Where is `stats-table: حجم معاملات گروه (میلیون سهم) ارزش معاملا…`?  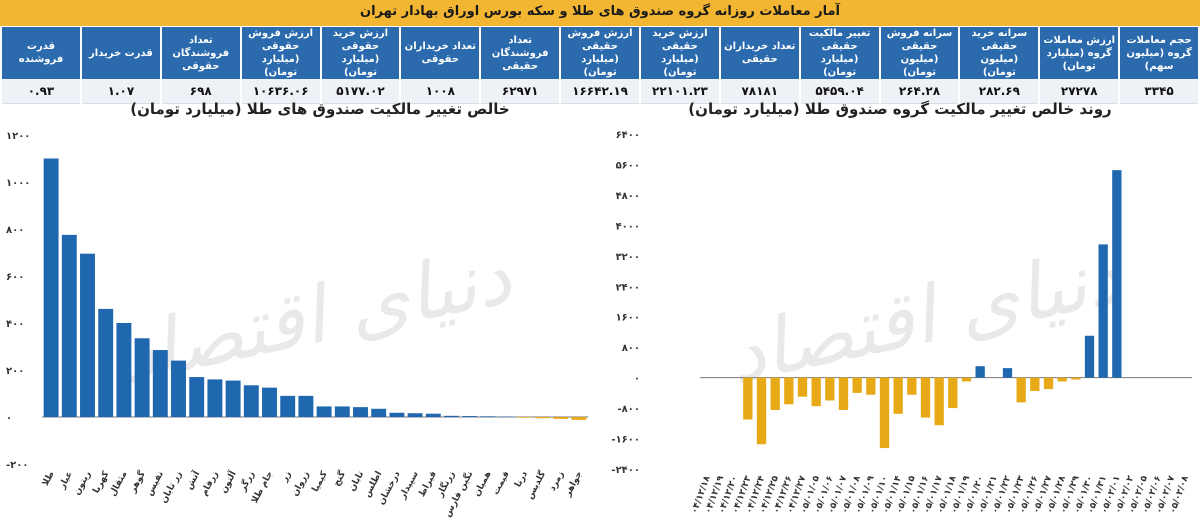
stats-table: حجم معاملات گروه (میلیون سهم) ارزش معاملا… is located at coordinates (600, 65).